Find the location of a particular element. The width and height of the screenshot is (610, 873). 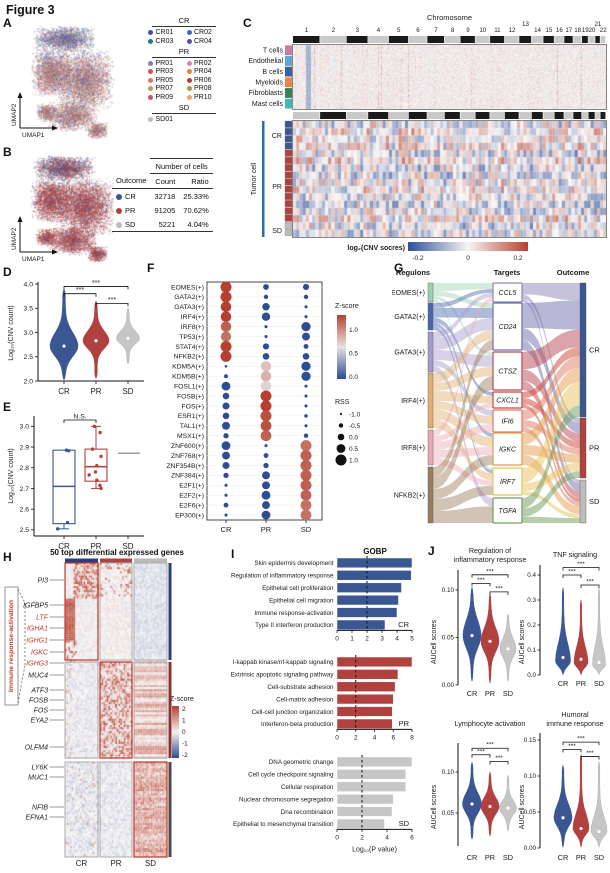

sd-dot is located at coordinates (119, 224).